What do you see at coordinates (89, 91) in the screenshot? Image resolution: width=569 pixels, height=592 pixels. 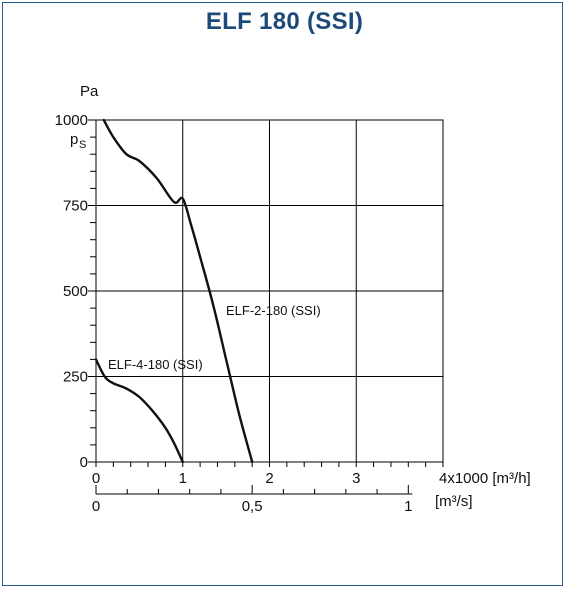 I see `y-axis-unit: Pa` at bounding box center [89, 91].